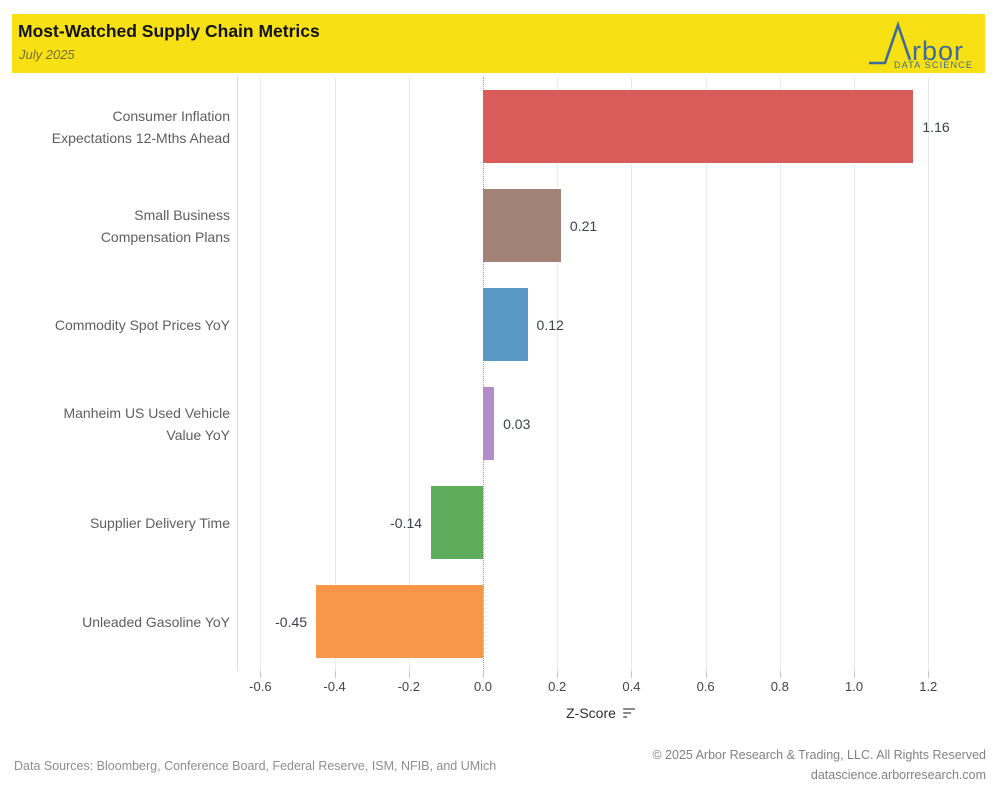  What do you see at coordinates (334, 686) in the screenshot?
I see `axis-tick-label: -0.4` at bounding box center [334, 686].